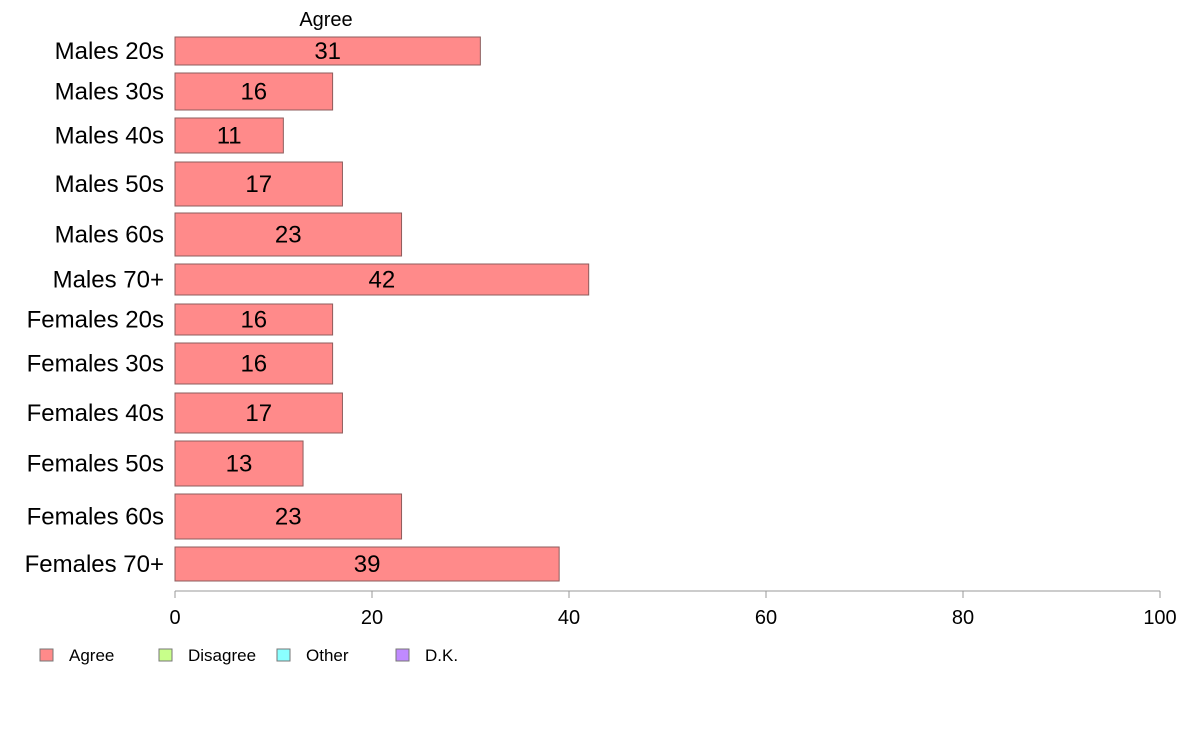 The height and width of the screenshot is (736, 1188). What do you see at coordinates (95, 464) in the screenshot?
I see `category-label: Females 50s` at bounding box center [95, 464].